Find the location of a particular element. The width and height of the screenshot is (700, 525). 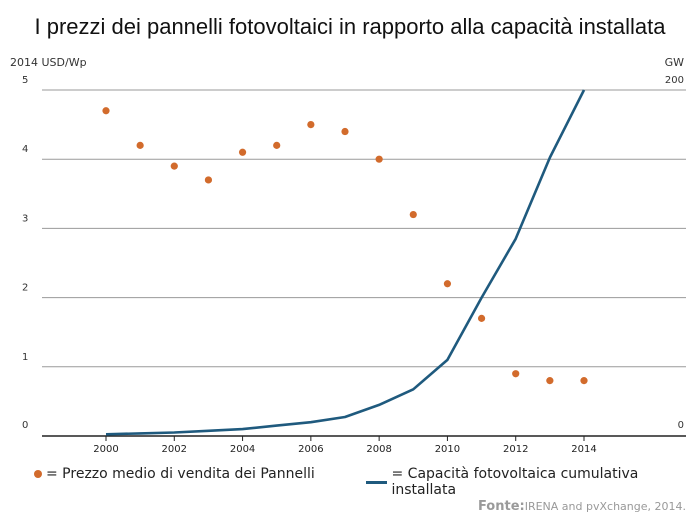

source-text: IRENA and pvXchange, 2014. is located at coordinates (605, 506).